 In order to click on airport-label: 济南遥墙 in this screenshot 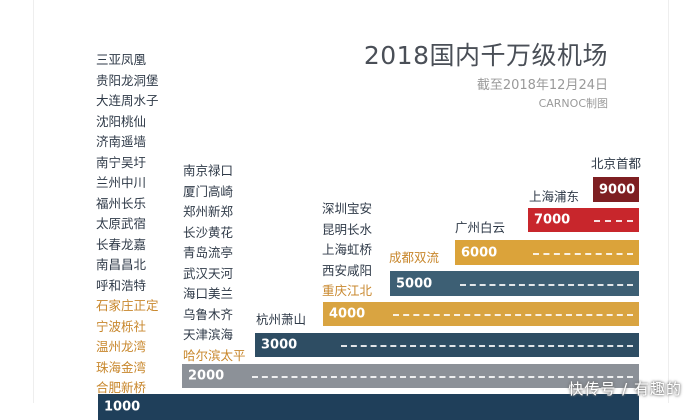, I will do `click(121, 141)`.